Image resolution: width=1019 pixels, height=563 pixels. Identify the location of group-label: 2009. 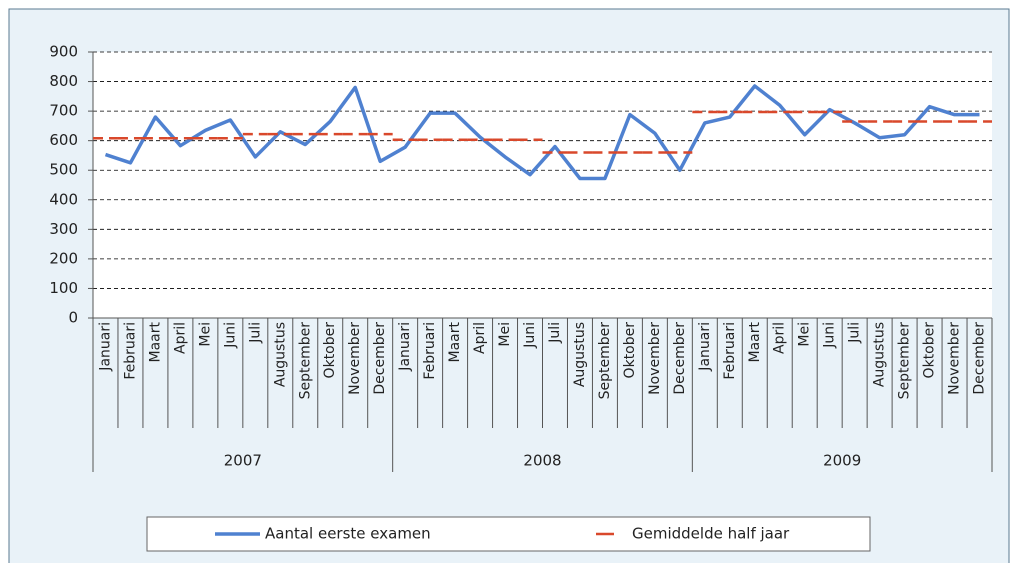
(842, 461).